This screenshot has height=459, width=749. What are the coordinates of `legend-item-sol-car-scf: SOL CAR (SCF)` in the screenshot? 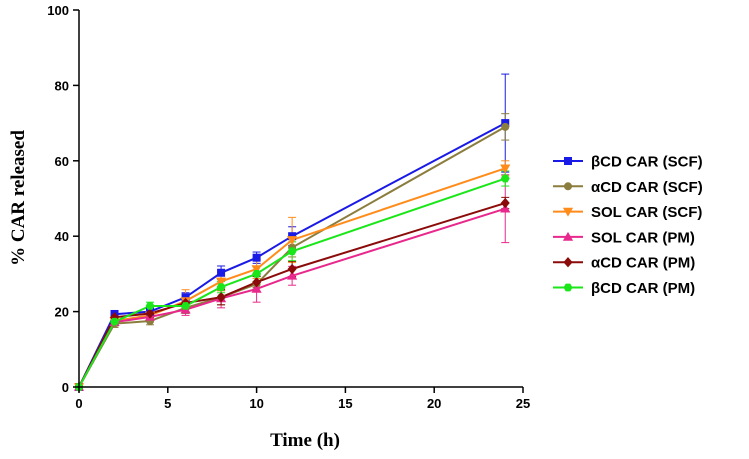 It's located at (627, 212).